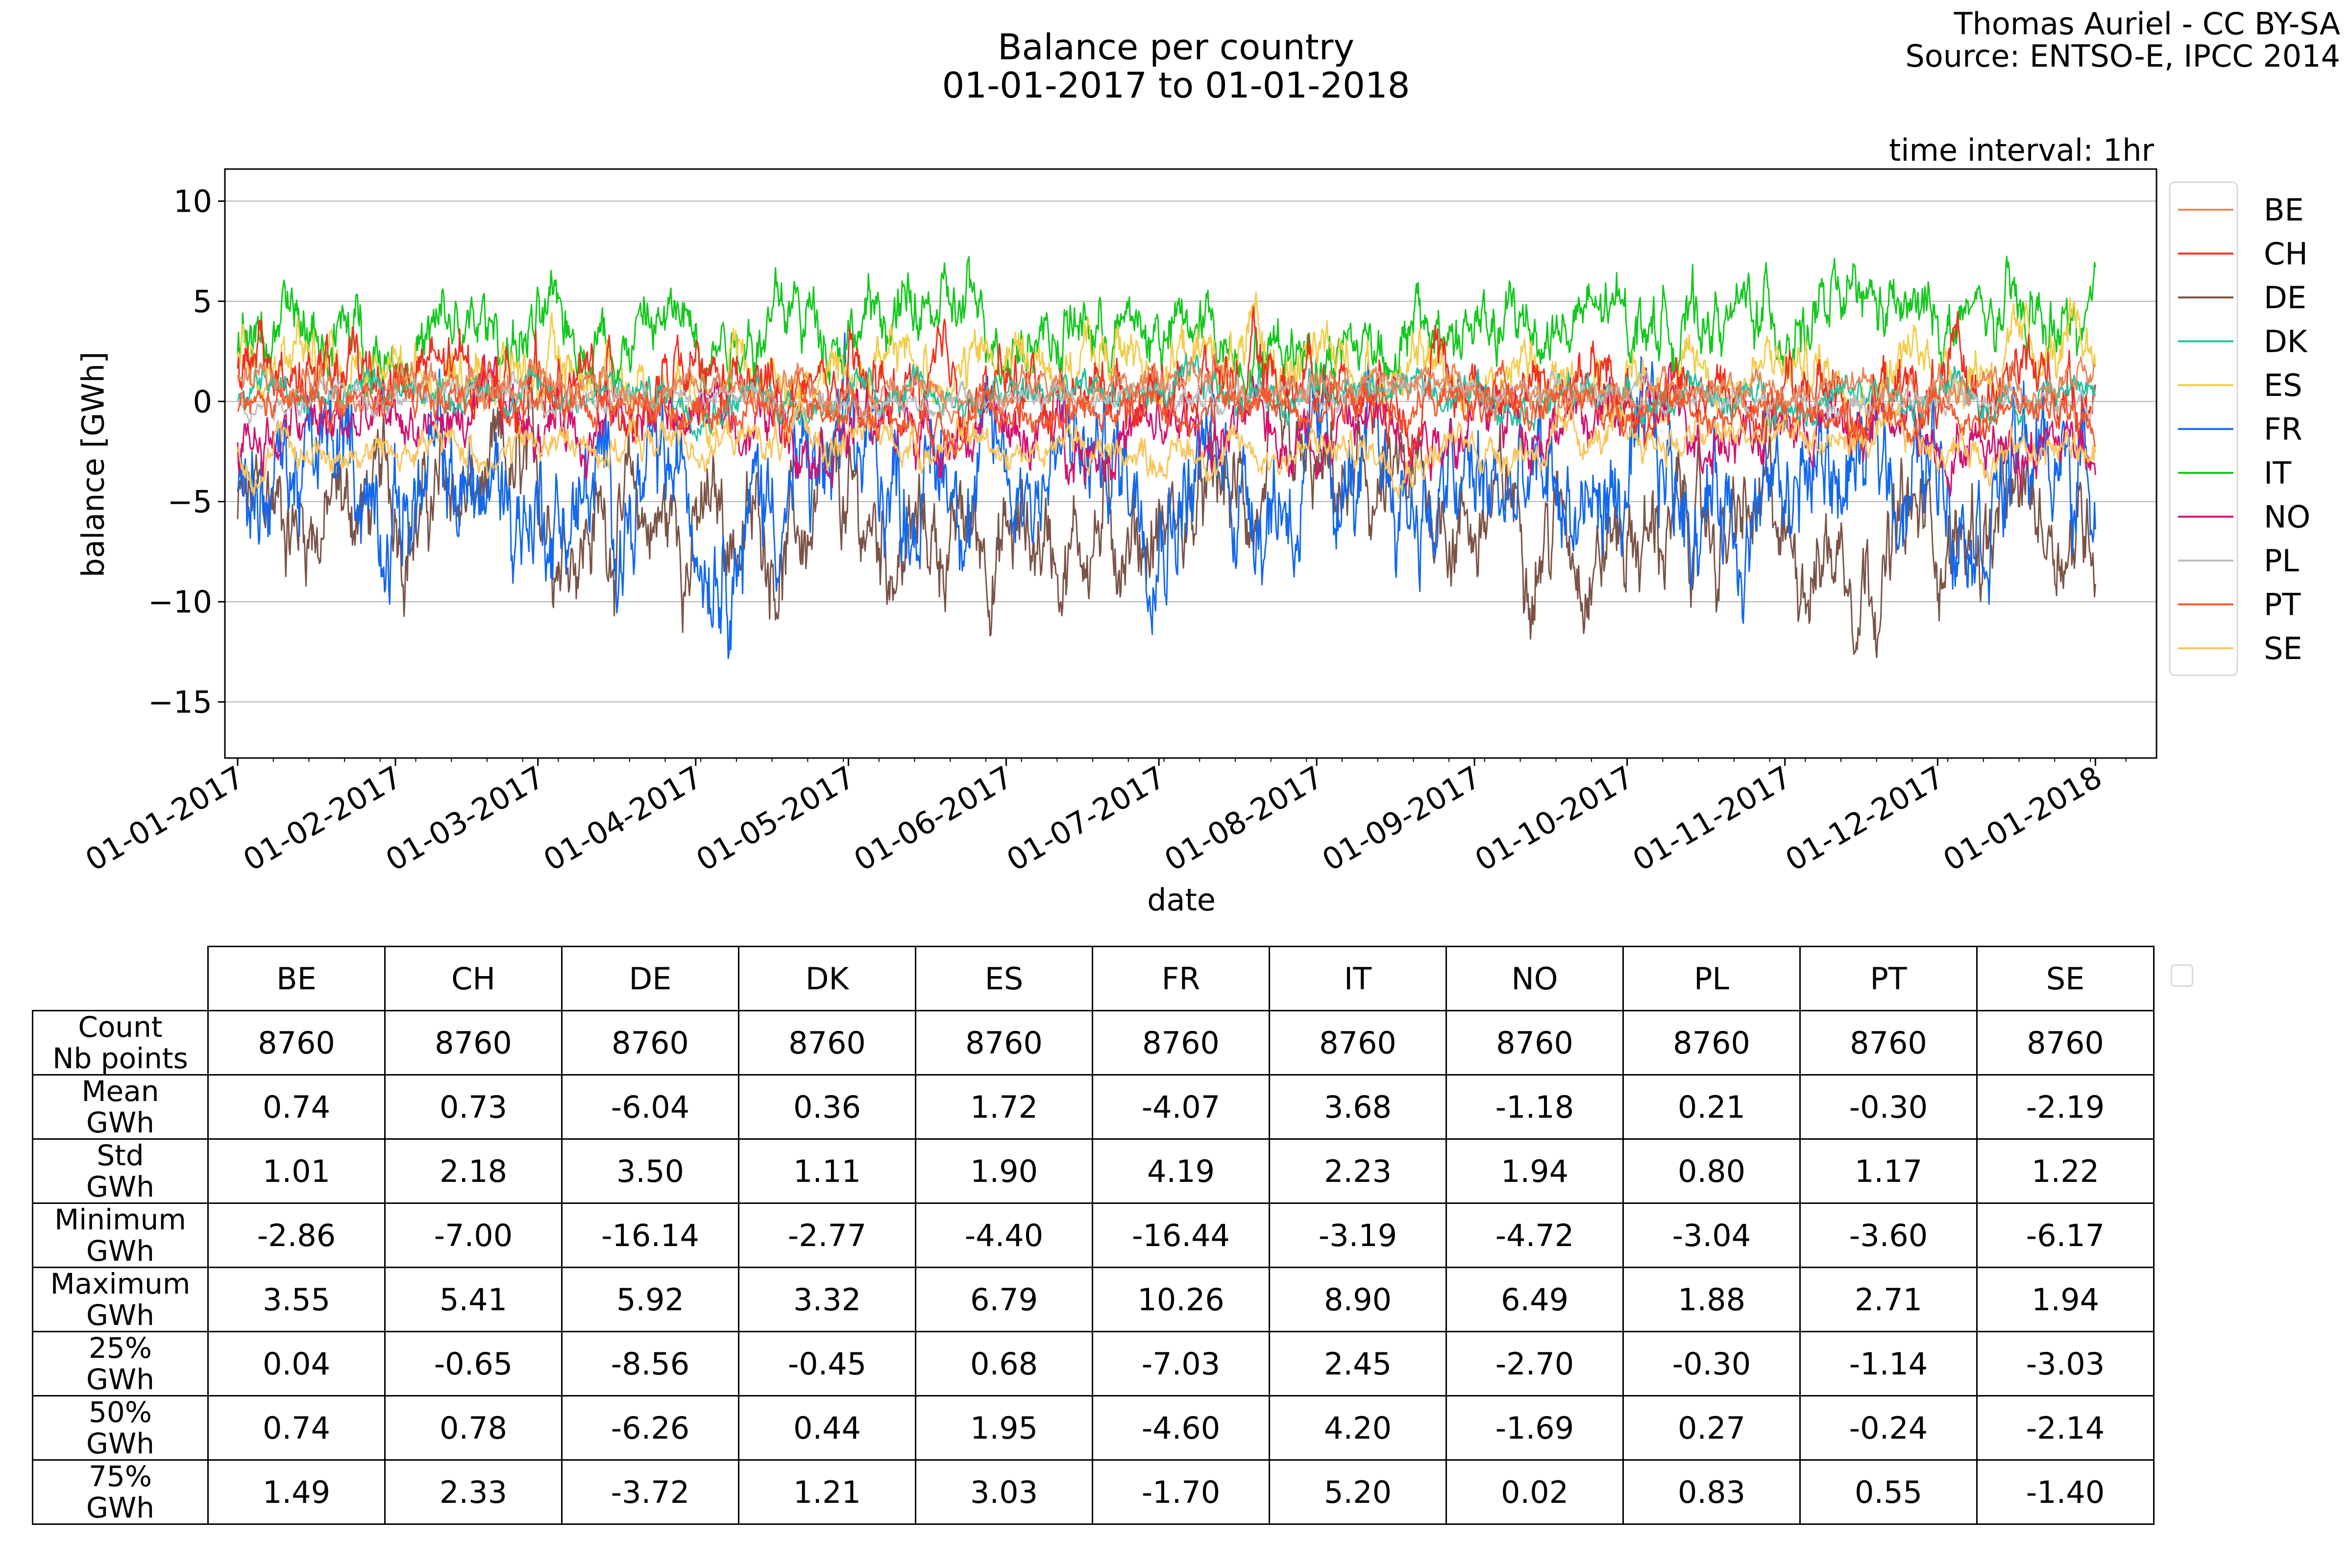 Image resolution: width=2352 pixels, height=1568 pixels. Describe the element at coordinates (1864, 818) in the screenshot. I see `x-tick-label: 01-12-2017` at that location.